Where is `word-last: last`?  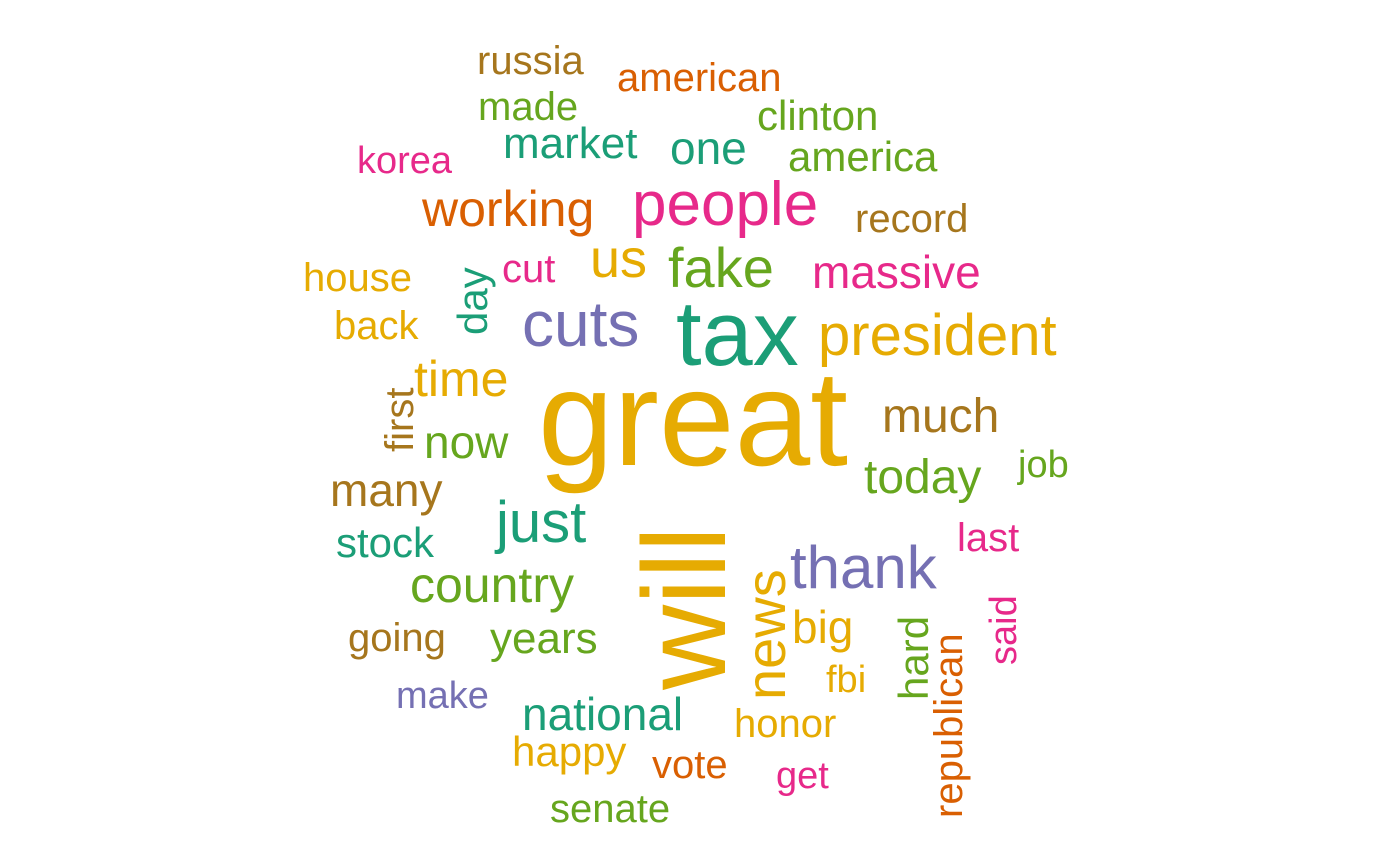
word-last: last is located at coordinates (988, 538).